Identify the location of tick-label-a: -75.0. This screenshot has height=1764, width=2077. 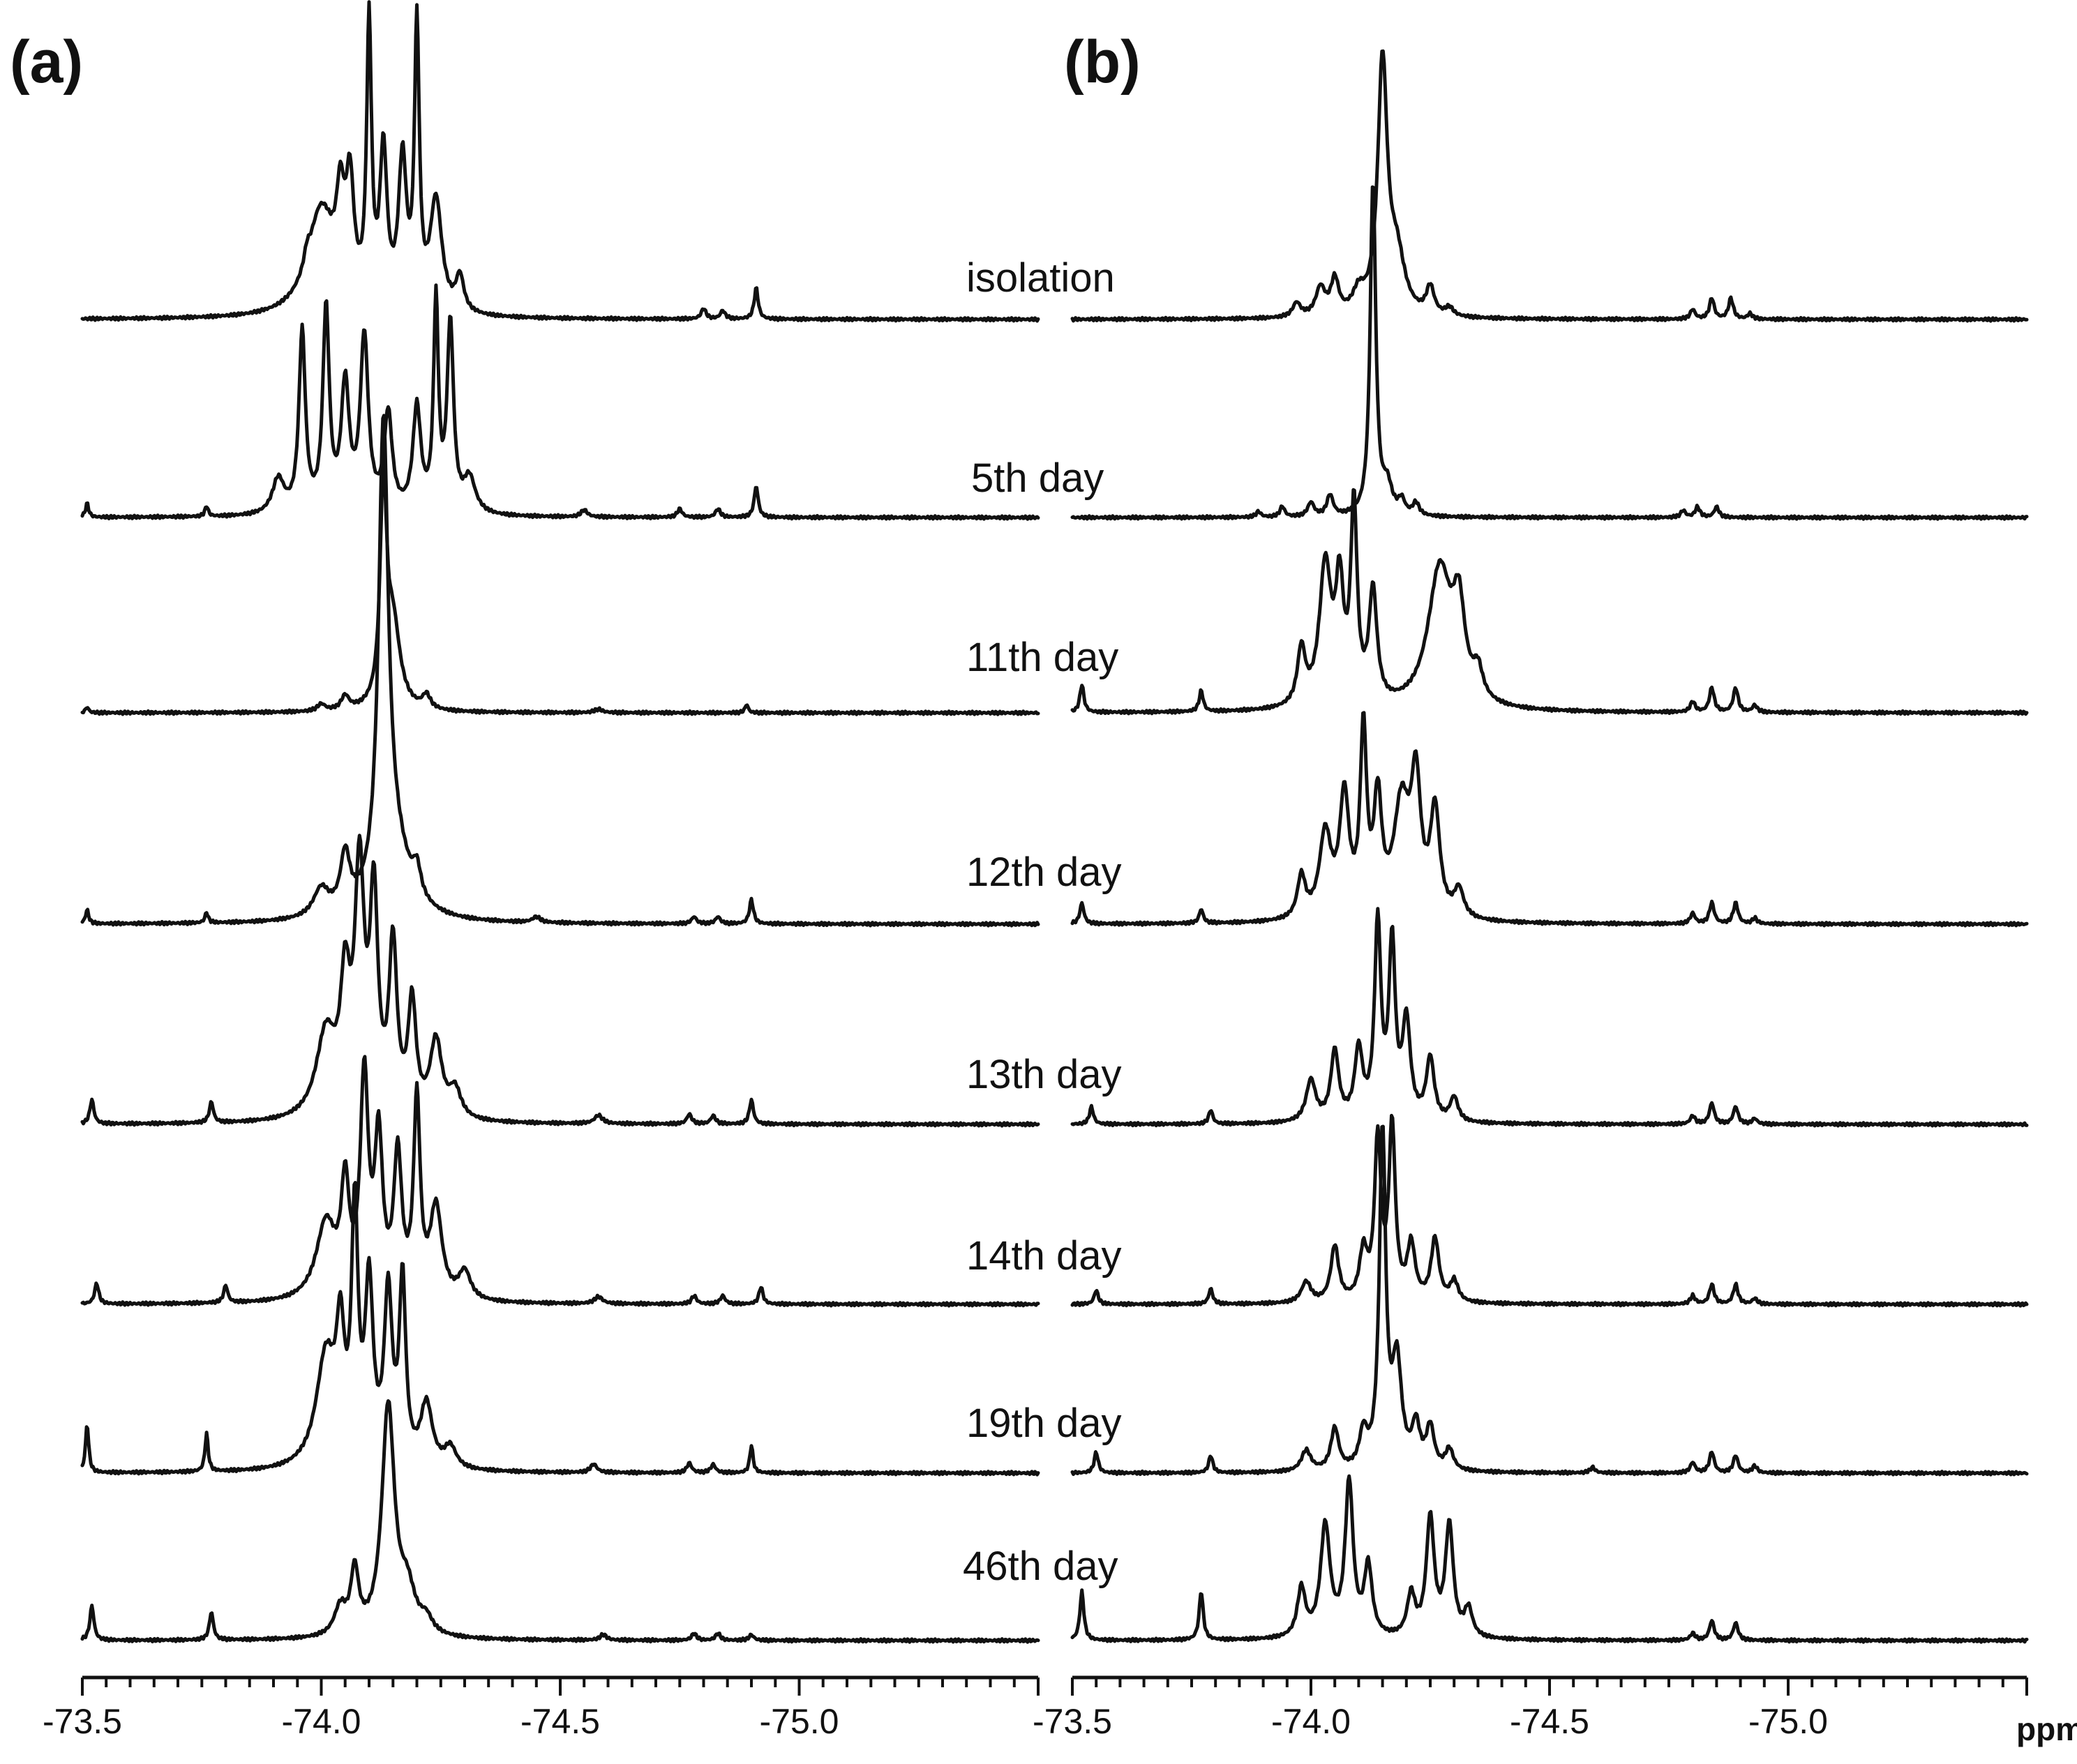
(799, 1721).